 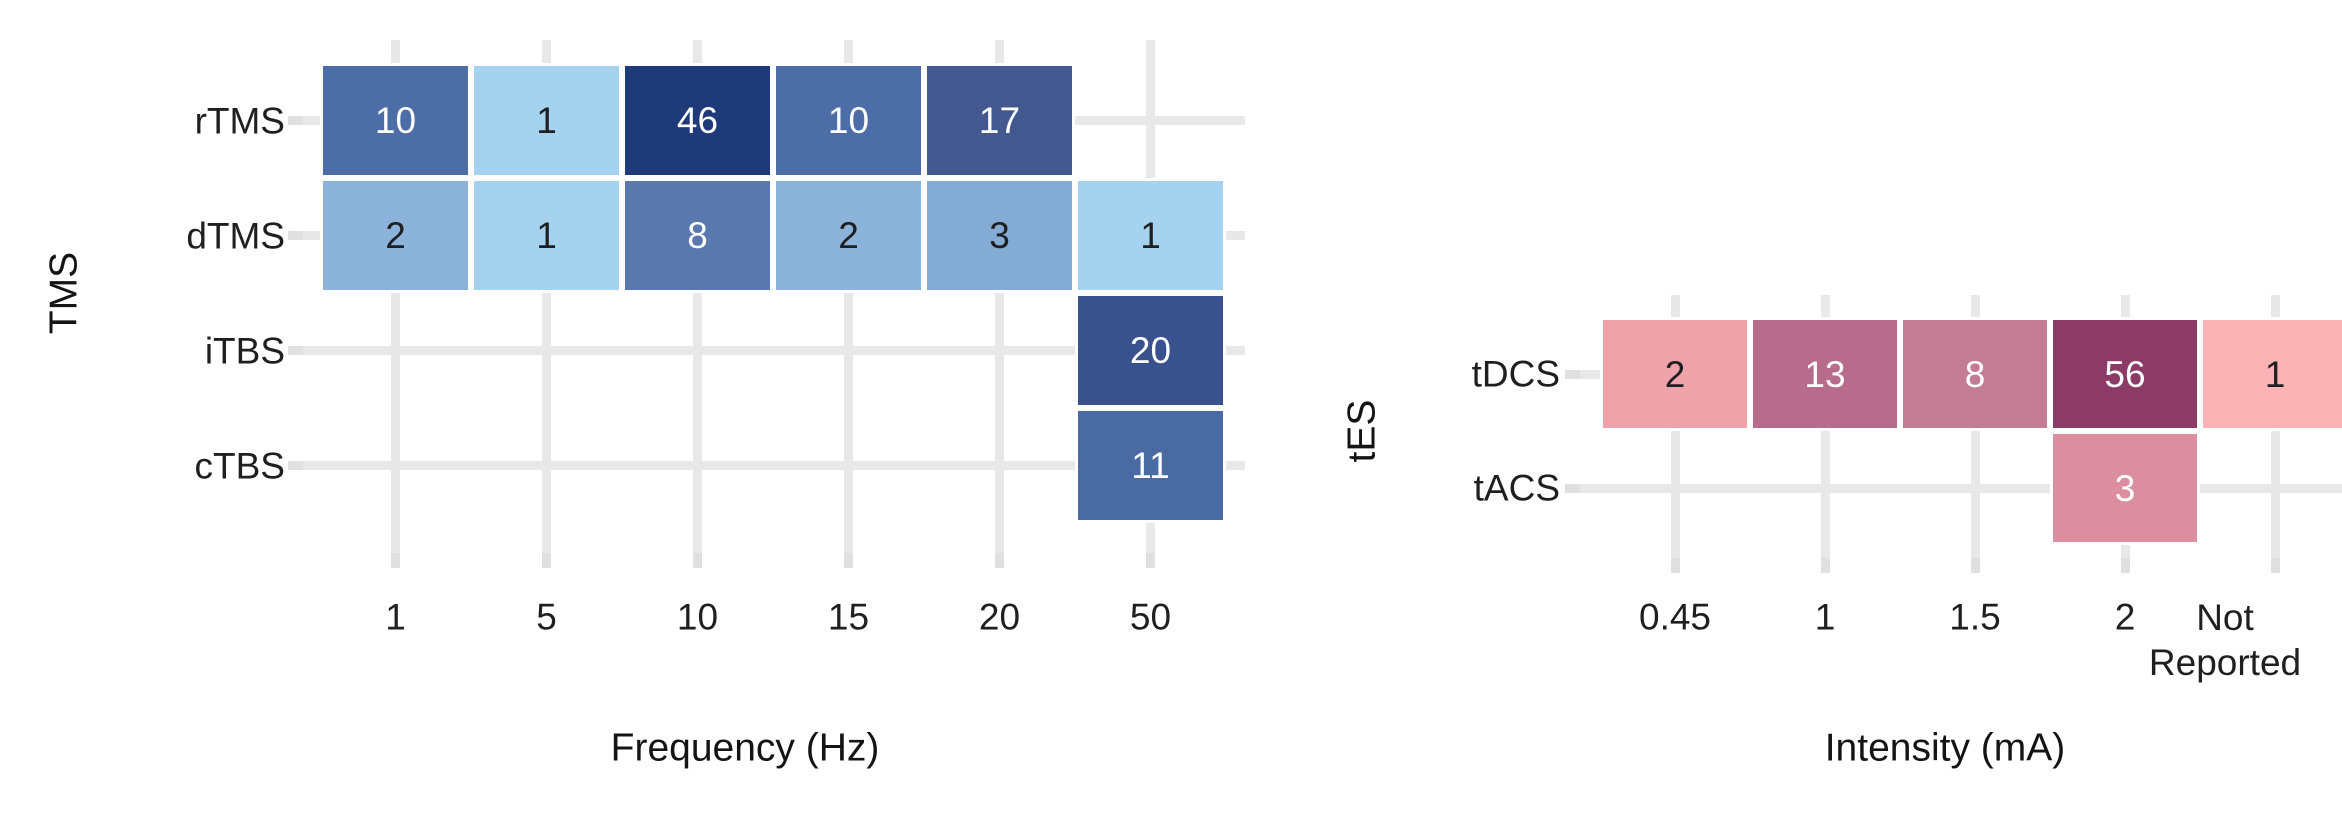 I want to click on y-tick-label: tDCS, so click(x=1515, y=374).